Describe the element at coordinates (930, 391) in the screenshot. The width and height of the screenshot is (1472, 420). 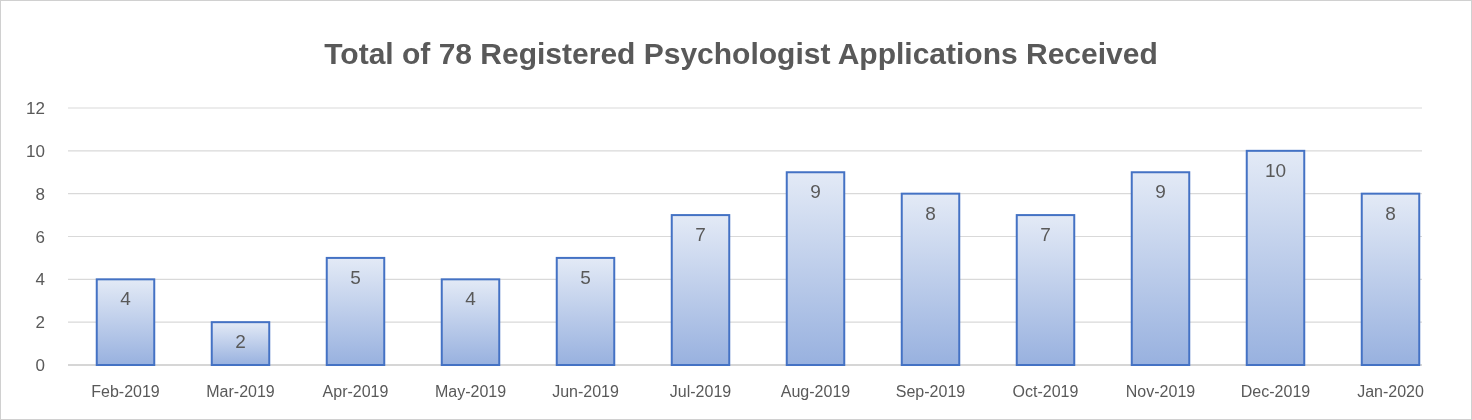
I see `x-tick-label: Sep-2019` at that location.